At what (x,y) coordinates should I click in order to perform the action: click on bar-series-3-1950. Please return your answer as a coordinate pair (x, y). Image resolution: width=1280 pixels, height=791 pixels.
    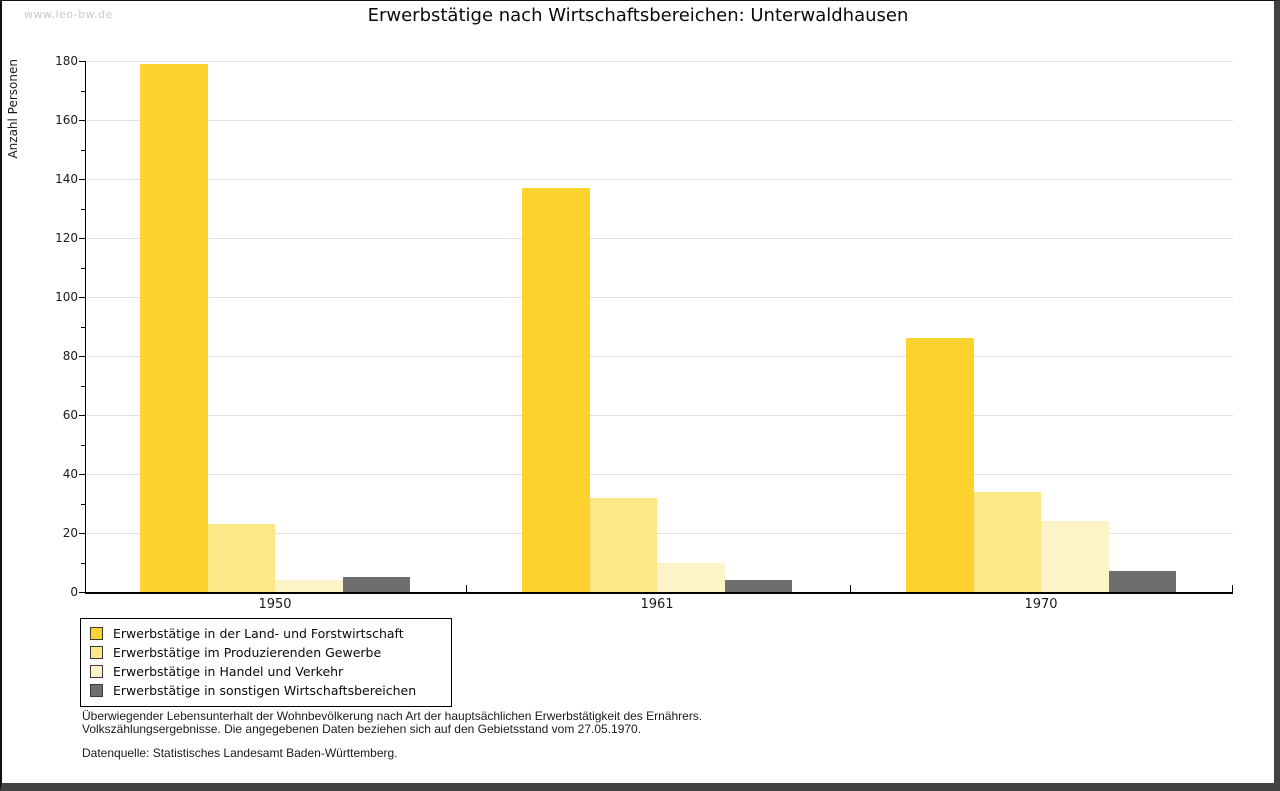
    Looking at the image, I should click on (309, 586).